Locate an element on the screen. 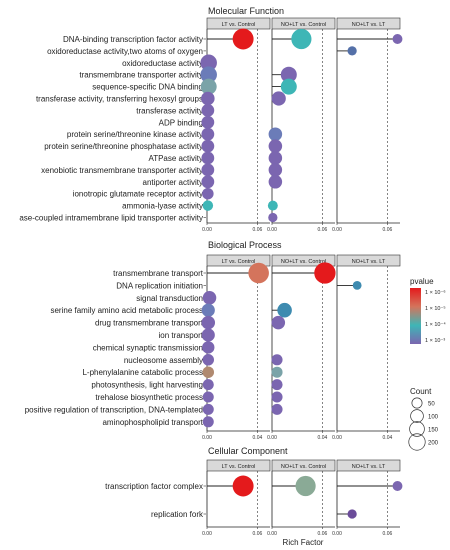 The width and height of the screenshot is (450, 550). pvalue-legend-label: 1 × 10⁻⁵ is located at coordinates (435, 308).